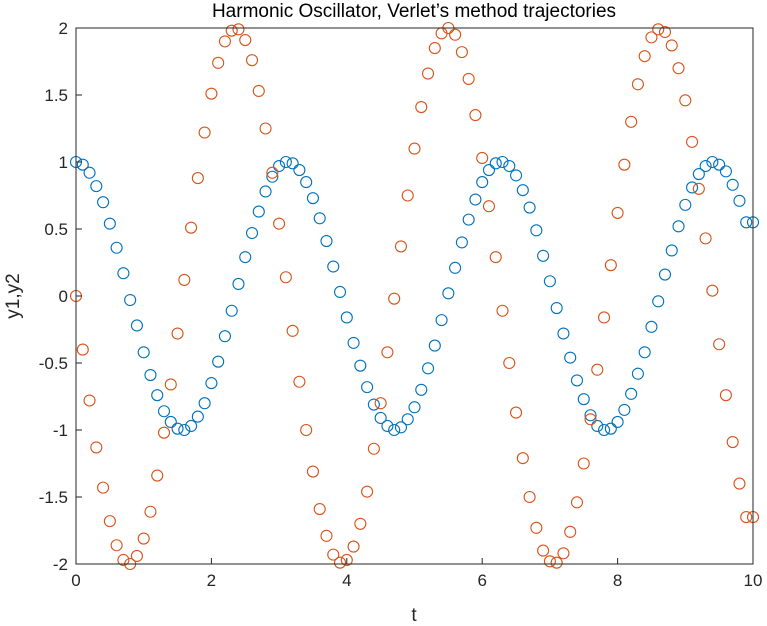  What do you see at coordinates (56, 229) in the screenshot?
I see `y-tick-label: 0.5` at bounding box center [56, 229].